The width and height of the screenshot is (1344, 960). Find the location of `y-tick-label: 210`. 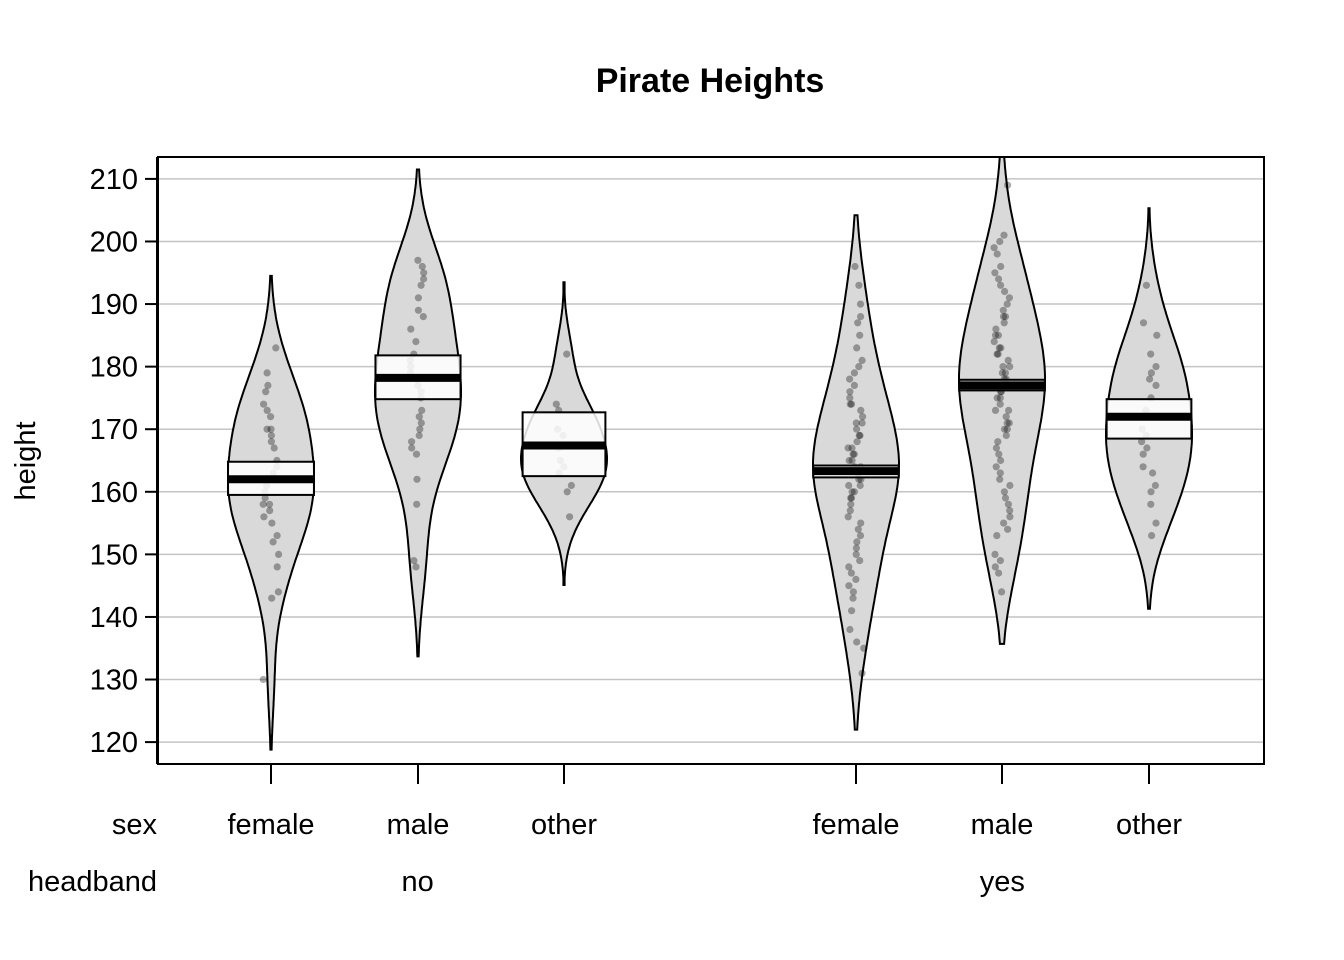

y-tick-label: 210 is located at coordinates (114, 180).